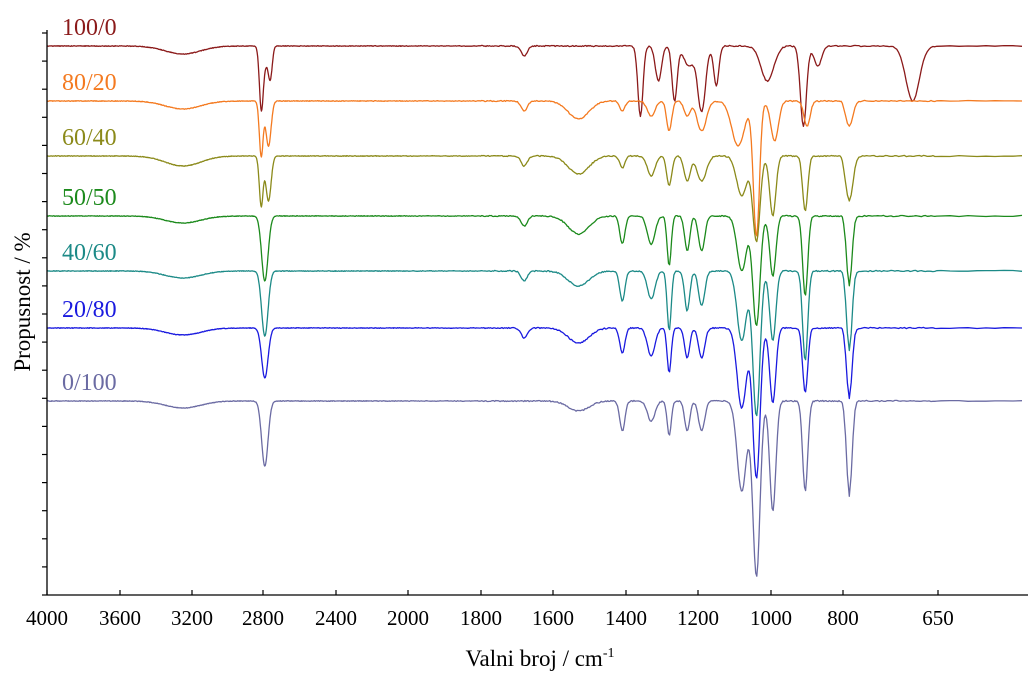  I want to click on x-axis-title: Valni broj / cm-1, so click(539, 658).